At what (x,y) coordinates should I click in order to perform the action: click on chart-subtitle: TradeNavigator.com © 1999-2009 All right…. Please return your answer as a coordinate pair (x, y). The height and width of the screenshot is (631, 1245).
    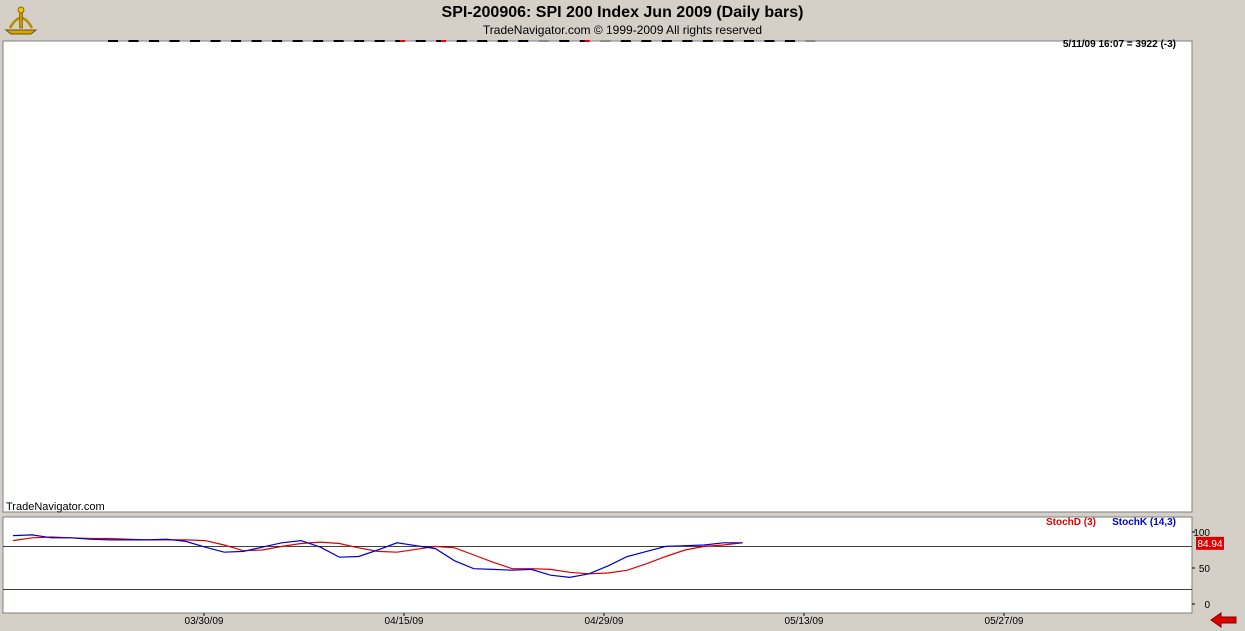
    Looking at the image, I should click on (622, 30).